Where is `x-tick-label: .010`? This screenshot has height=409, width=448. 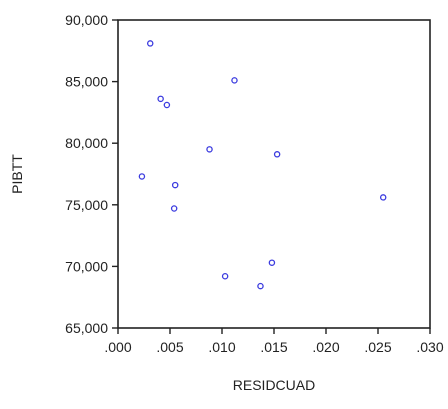 x-tick-label: .010 is located at coordinates (221, 347).